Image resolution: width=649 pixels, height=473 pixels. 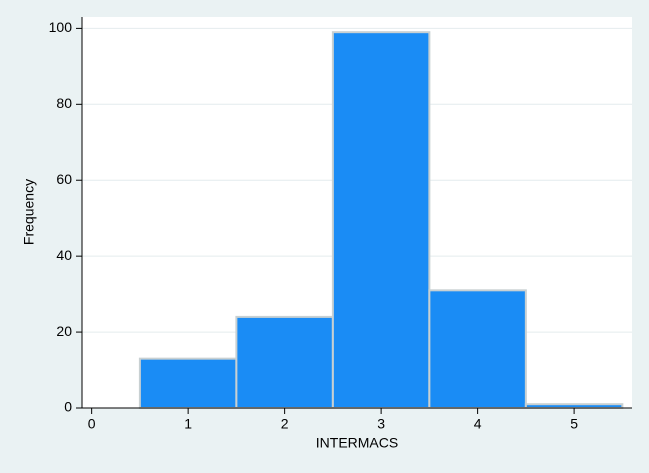 I want to click on y-tick-label: 40, so click(x=64, y=255).